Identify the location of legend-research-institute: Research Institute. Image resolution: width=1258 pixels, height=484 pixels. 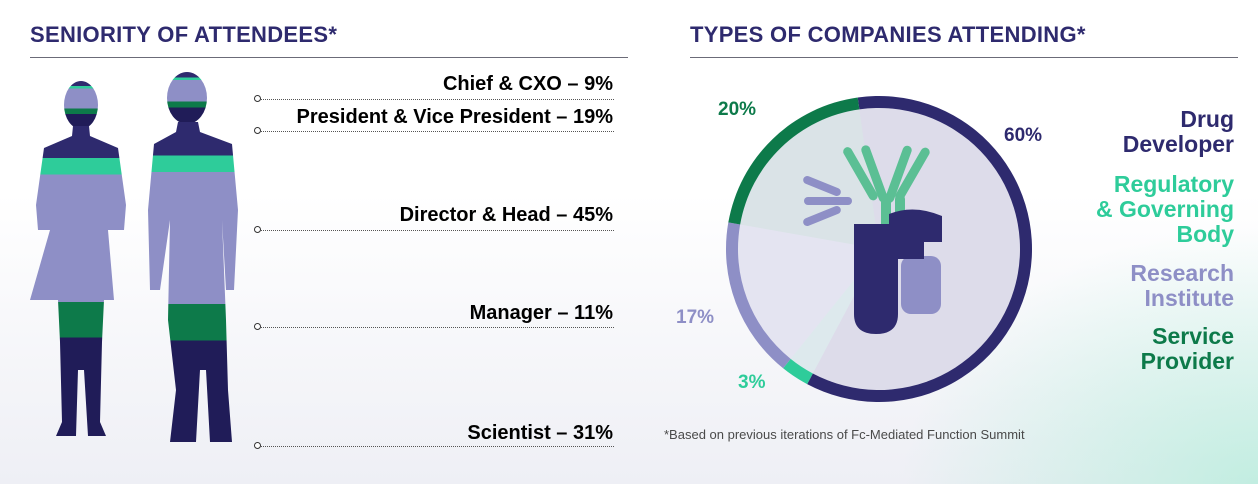
(1182, 285).